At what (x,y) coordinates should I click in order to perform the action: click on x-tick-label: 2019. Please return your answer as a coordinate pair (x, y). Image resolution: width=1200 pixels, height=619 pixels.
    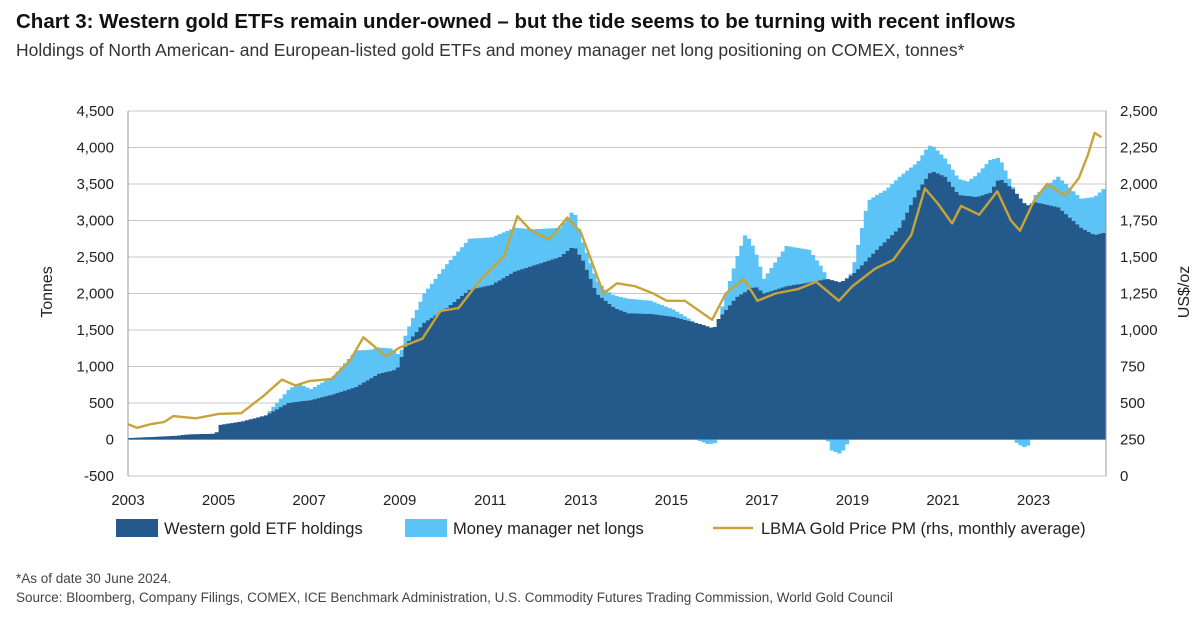
    Looking at the image, I should click on (852, 500).